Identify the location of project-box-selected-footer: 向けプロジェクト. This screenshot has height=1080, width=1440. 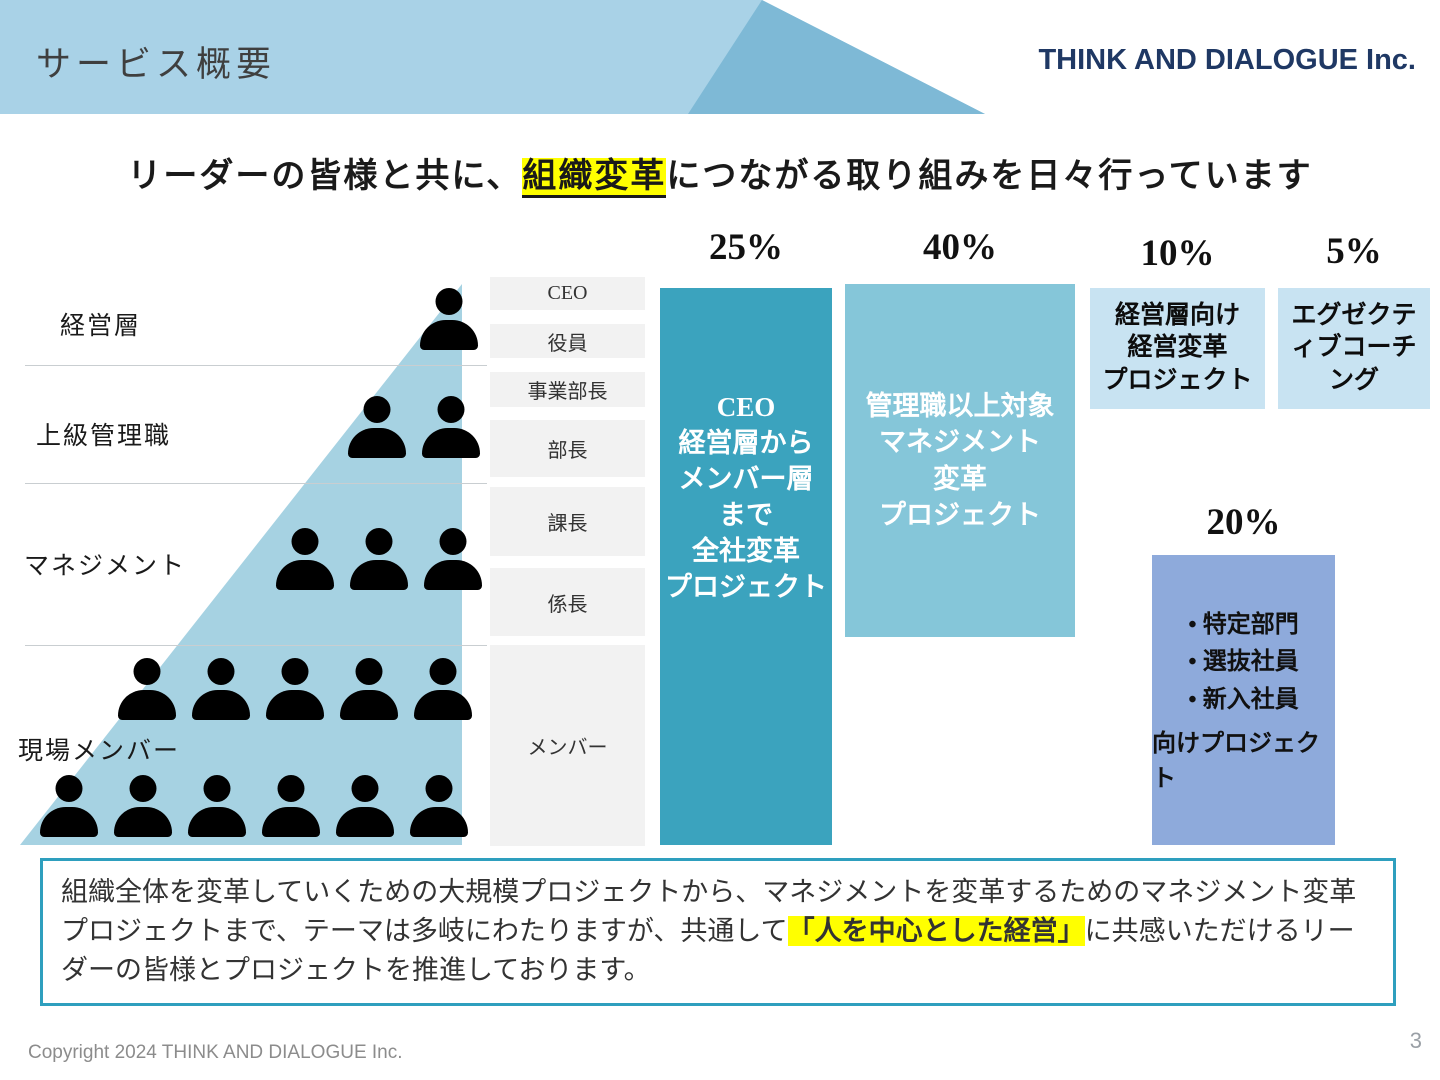
(1236, 761).